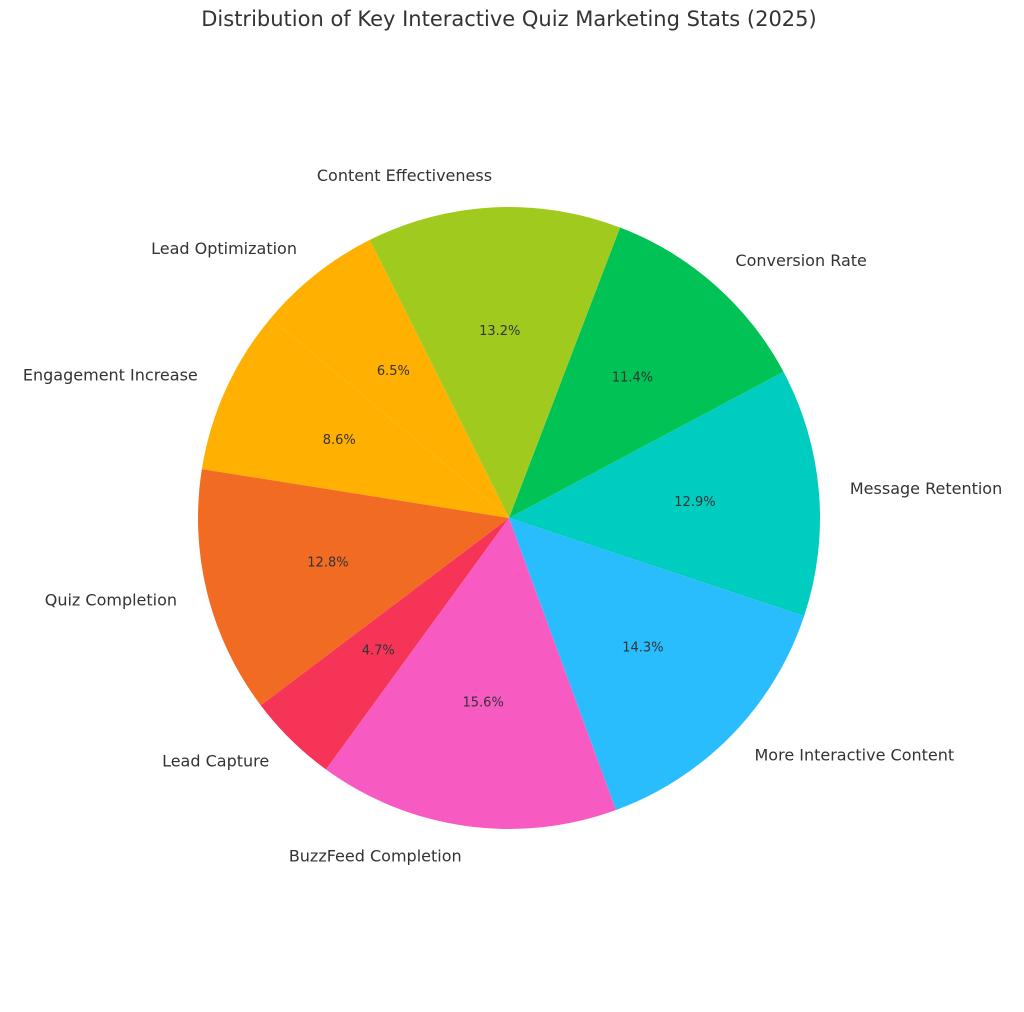  I want to click on slice-label: Quiz Completion, so click(111, 599).